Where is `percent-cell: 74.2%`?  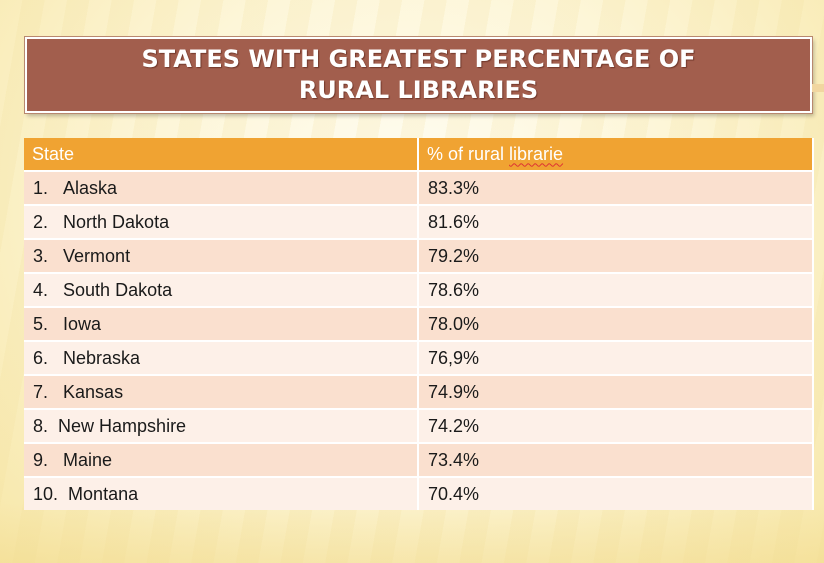
percent-cell: 74.2% is located at coordinates (616, 425).